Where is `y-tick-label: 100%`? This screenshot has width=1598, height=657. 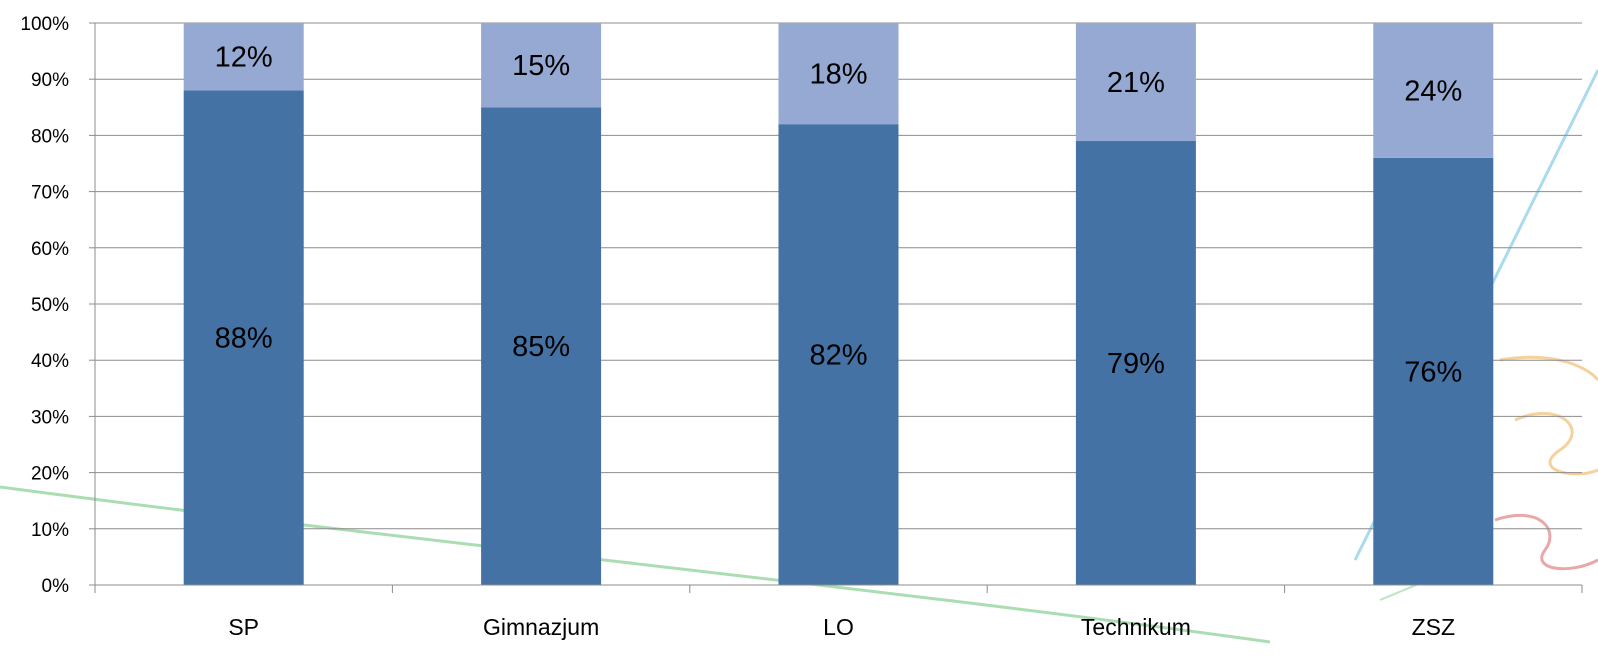
y-tick-label: 100% is located at coordinates (44, 24).